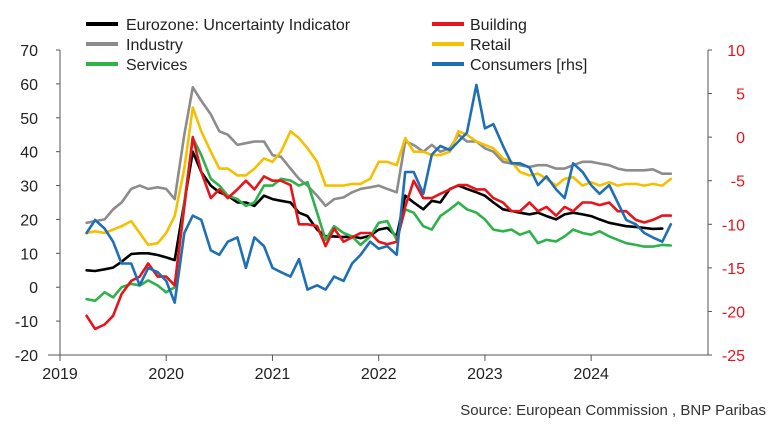 Image resolution: width=778 pixels, height=425 pixels. What do you see at coordinates (490, 45) in the screenshot?
I see `legend-label-retail: Retail` at bounding box center [490, 45].